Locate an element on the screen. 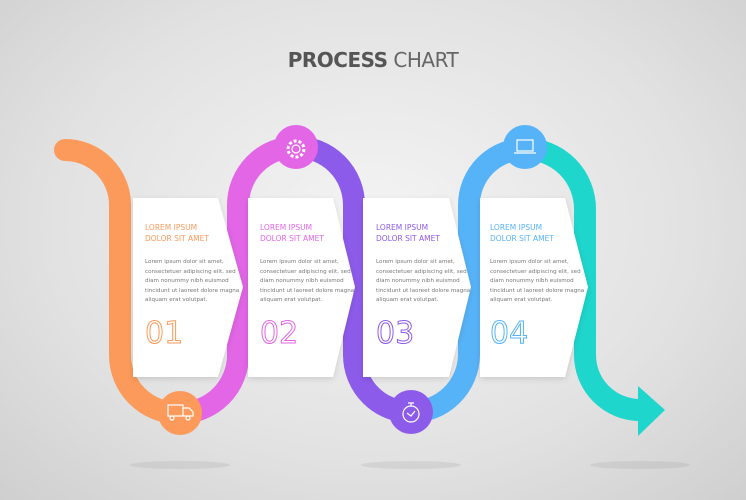  step-number: 01 is located at coordinates (164, 333).